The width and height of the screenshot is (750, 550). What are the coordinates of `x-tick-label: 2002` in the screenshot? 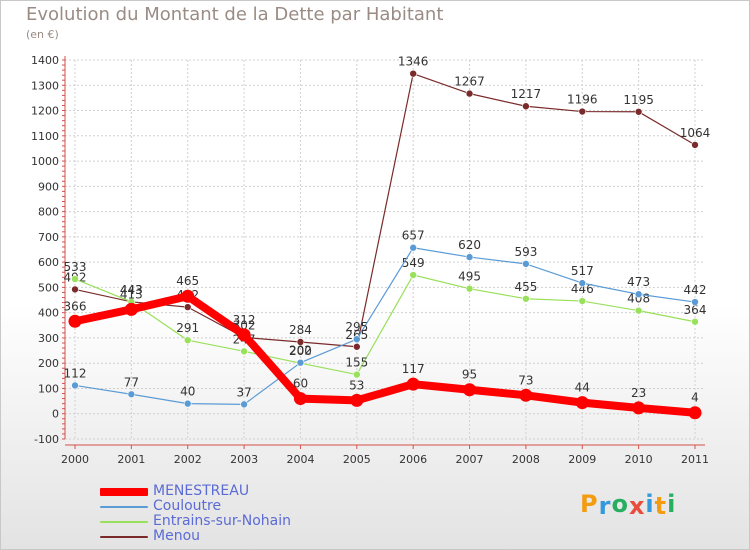 It's located at (188, 459).